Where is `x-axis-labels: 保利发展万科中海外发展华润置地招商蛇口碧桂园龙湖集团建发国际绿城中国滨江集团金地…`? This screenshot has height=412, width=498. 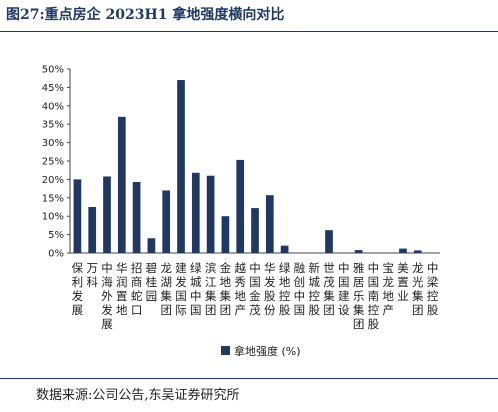
x-axis-labels: 保利发展万科中海外发展华润置地招商蛇口碧桂园龙湖集团建发国际绿城中国滨江集团金地… is located at coordinates (255, 296).